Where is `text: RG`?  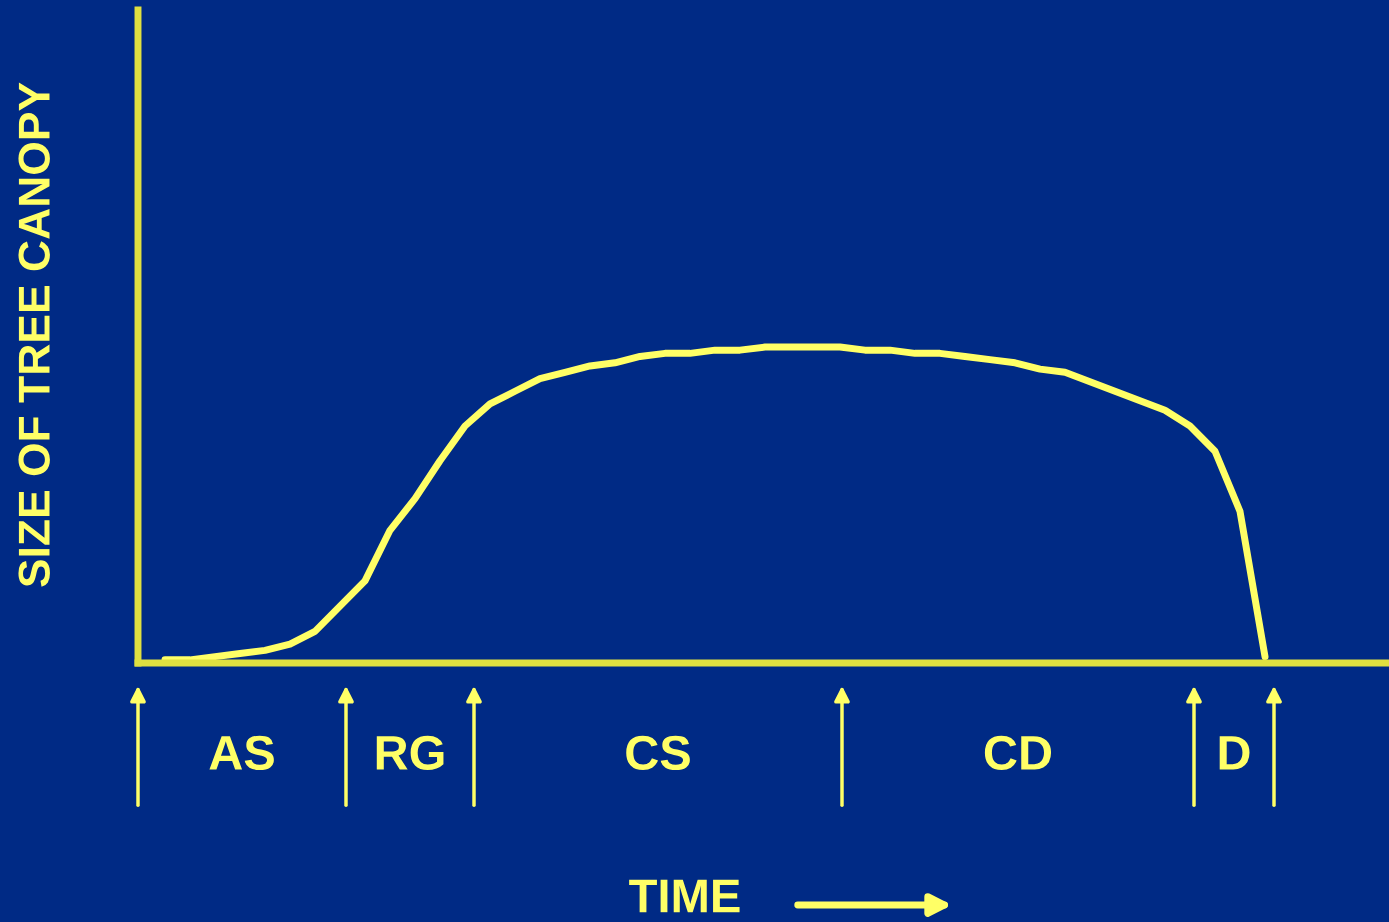 text: RG is located at coordinates (410, 753).